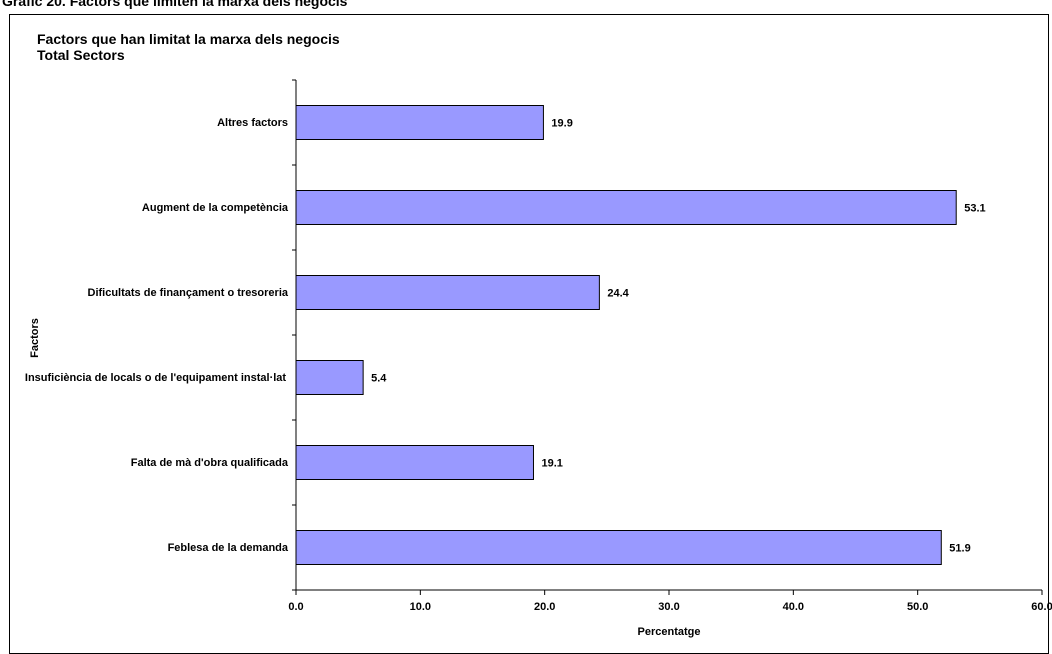 This screenshot has width=1052, height=654. Describe the element at coordinates (959, 549) in the screenshot. I see `bar-value-label: 51.9` at that location.